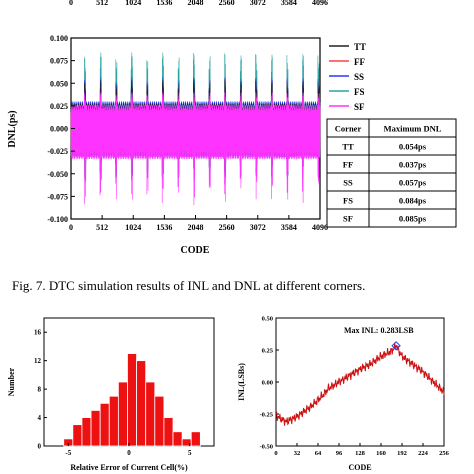  What do you see at coordinates (320, 227) in the screenshot?
I see `dnl-x-tick-label: 4096` at bounding box center [320, 227].